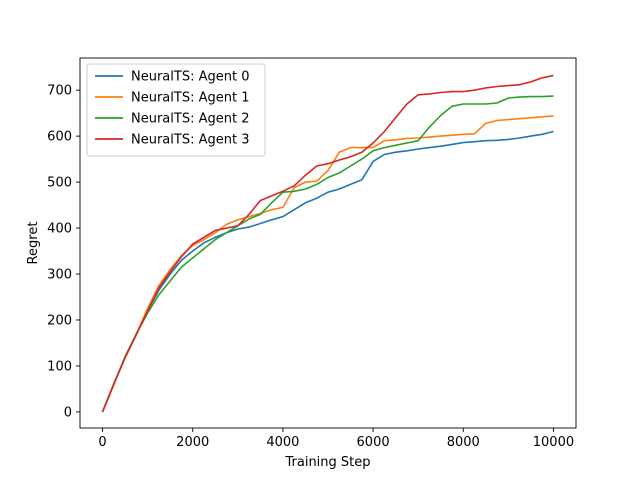 This screenshot has width=640, height=484. I want to click on legend-label-0: NeuralTS: Agent 0, so click(190, 77).